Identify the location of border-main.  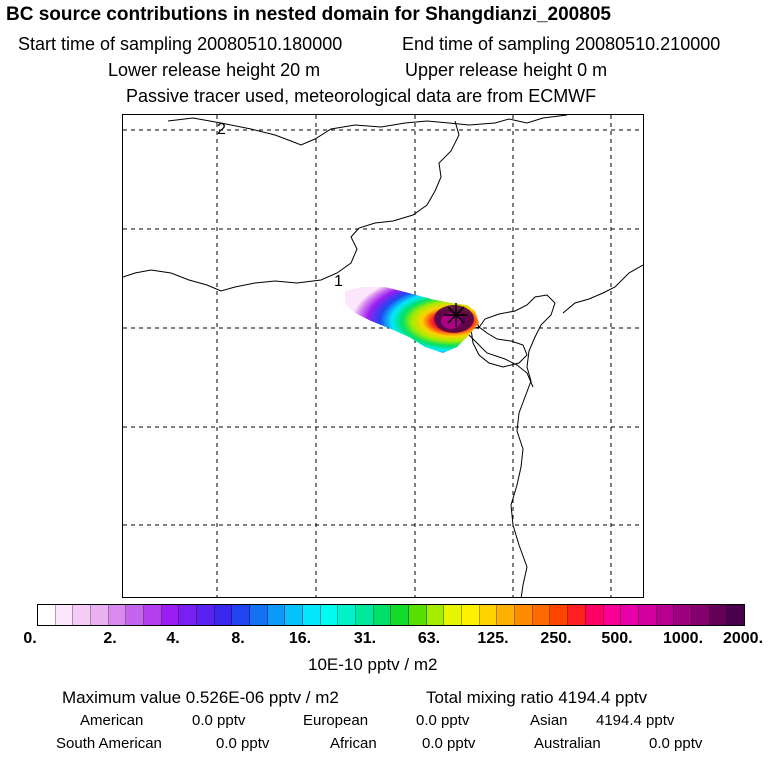
(291, 206).